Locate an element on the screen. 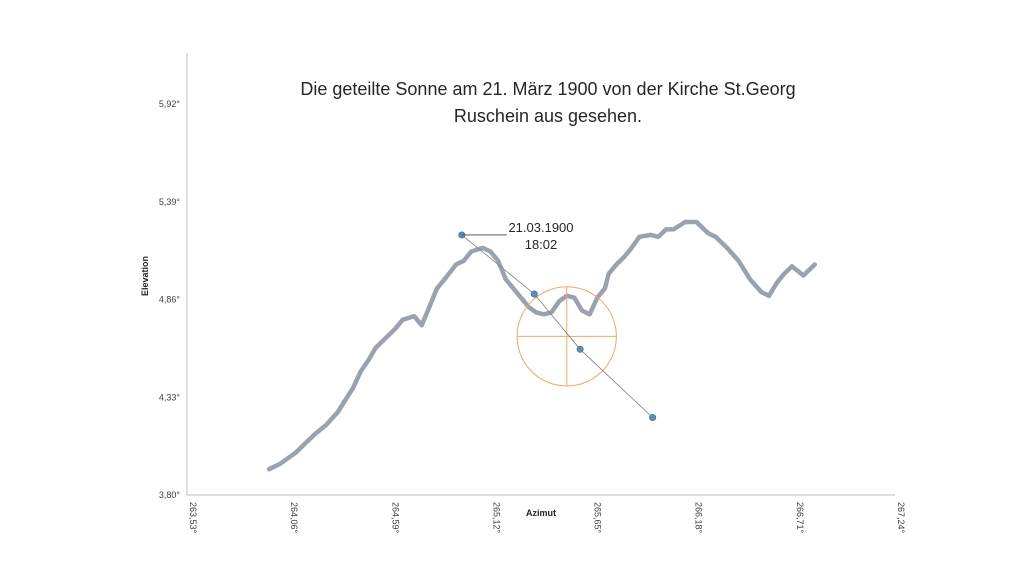 The width and height of the screenshot is (1024, 576). annotation-date: 21.03.1900 is located at coordinates (540, 227).